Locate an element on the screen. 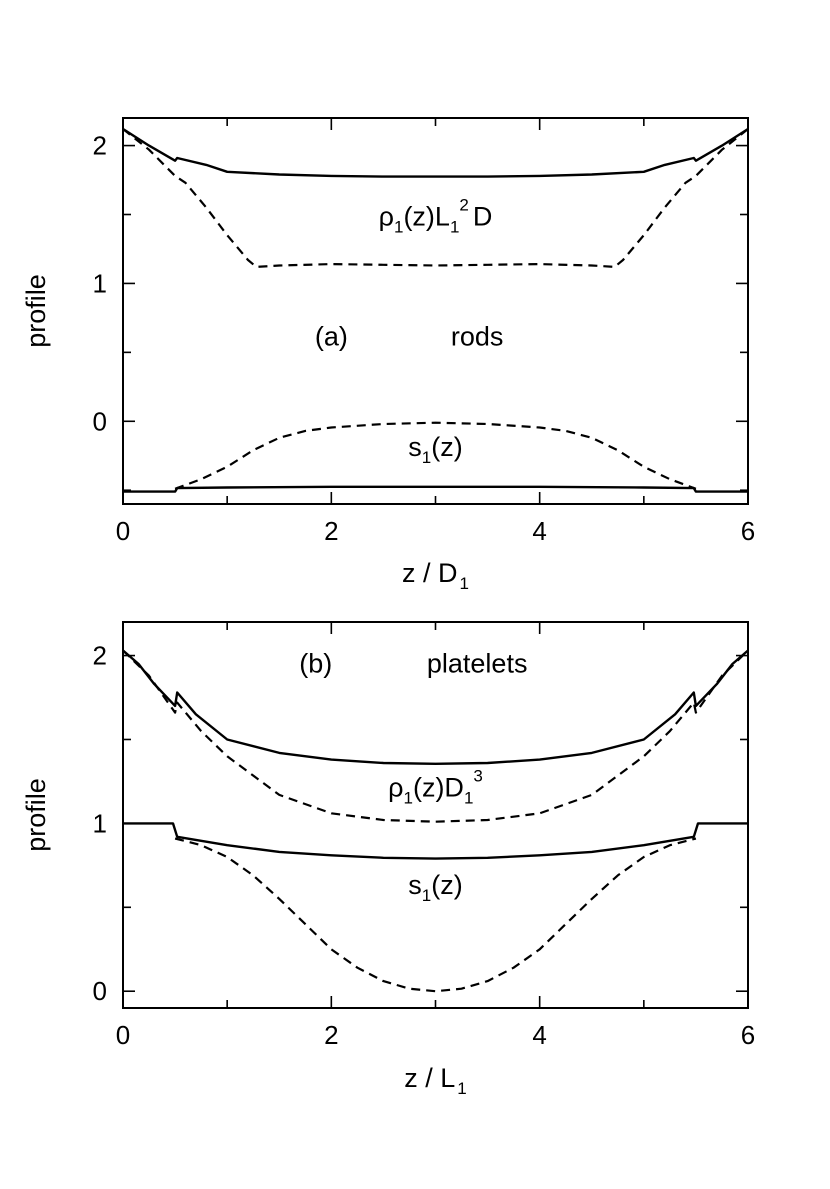 The image size is (830, 1189). annotation-sup: 2 is located at coordinates (463, 205).